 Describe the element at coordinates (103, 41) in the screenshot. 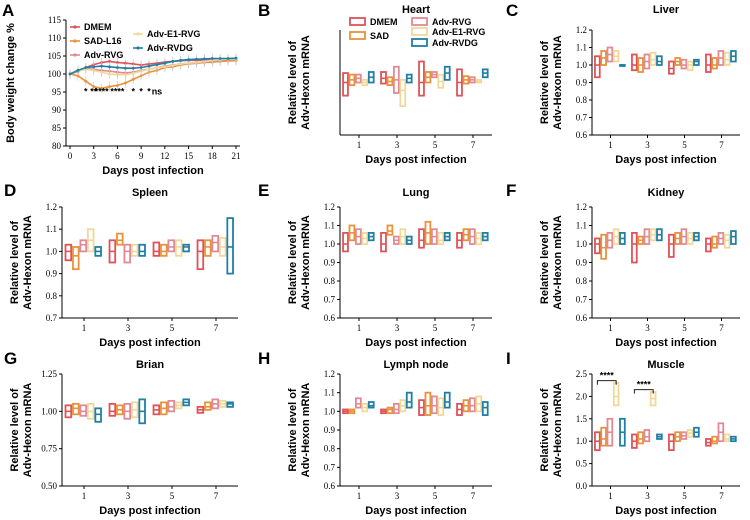

I see `legend-label: SAD-L16` at that location.